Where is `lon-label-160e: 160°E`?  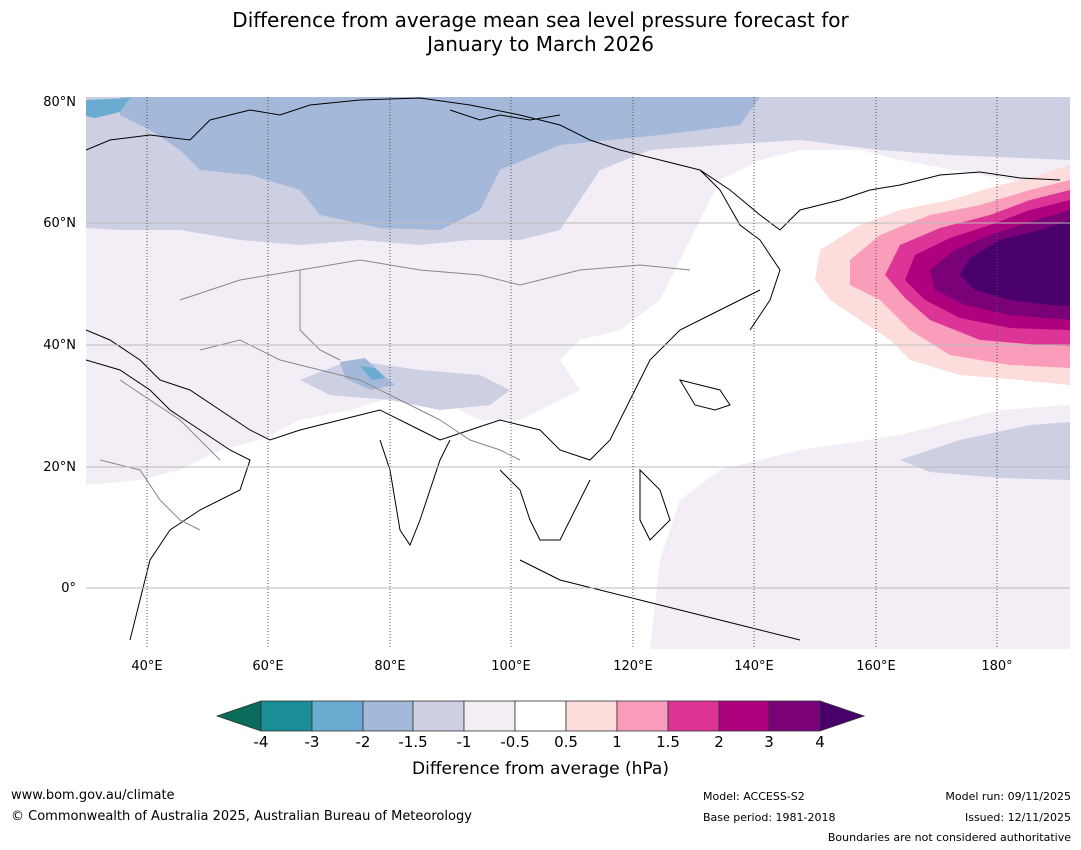
lon-label-160e: 160°E is located at coordinates (876, 666).